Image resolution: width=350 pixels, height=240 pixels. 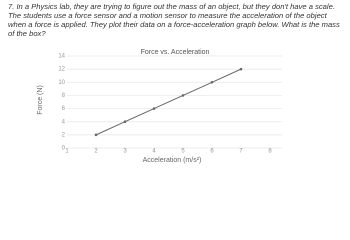 I want to click on x-tick-label: 6, so click(x=212, y=152).